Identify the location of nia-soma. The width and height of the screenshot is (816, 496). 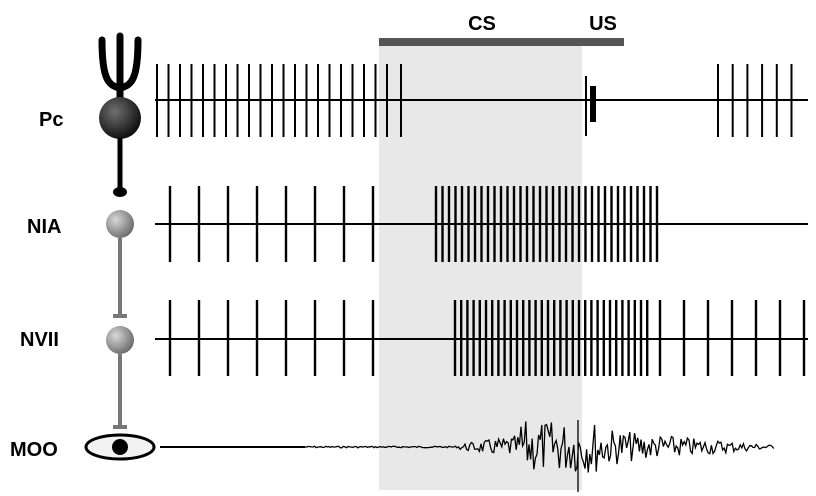
(120, 224).